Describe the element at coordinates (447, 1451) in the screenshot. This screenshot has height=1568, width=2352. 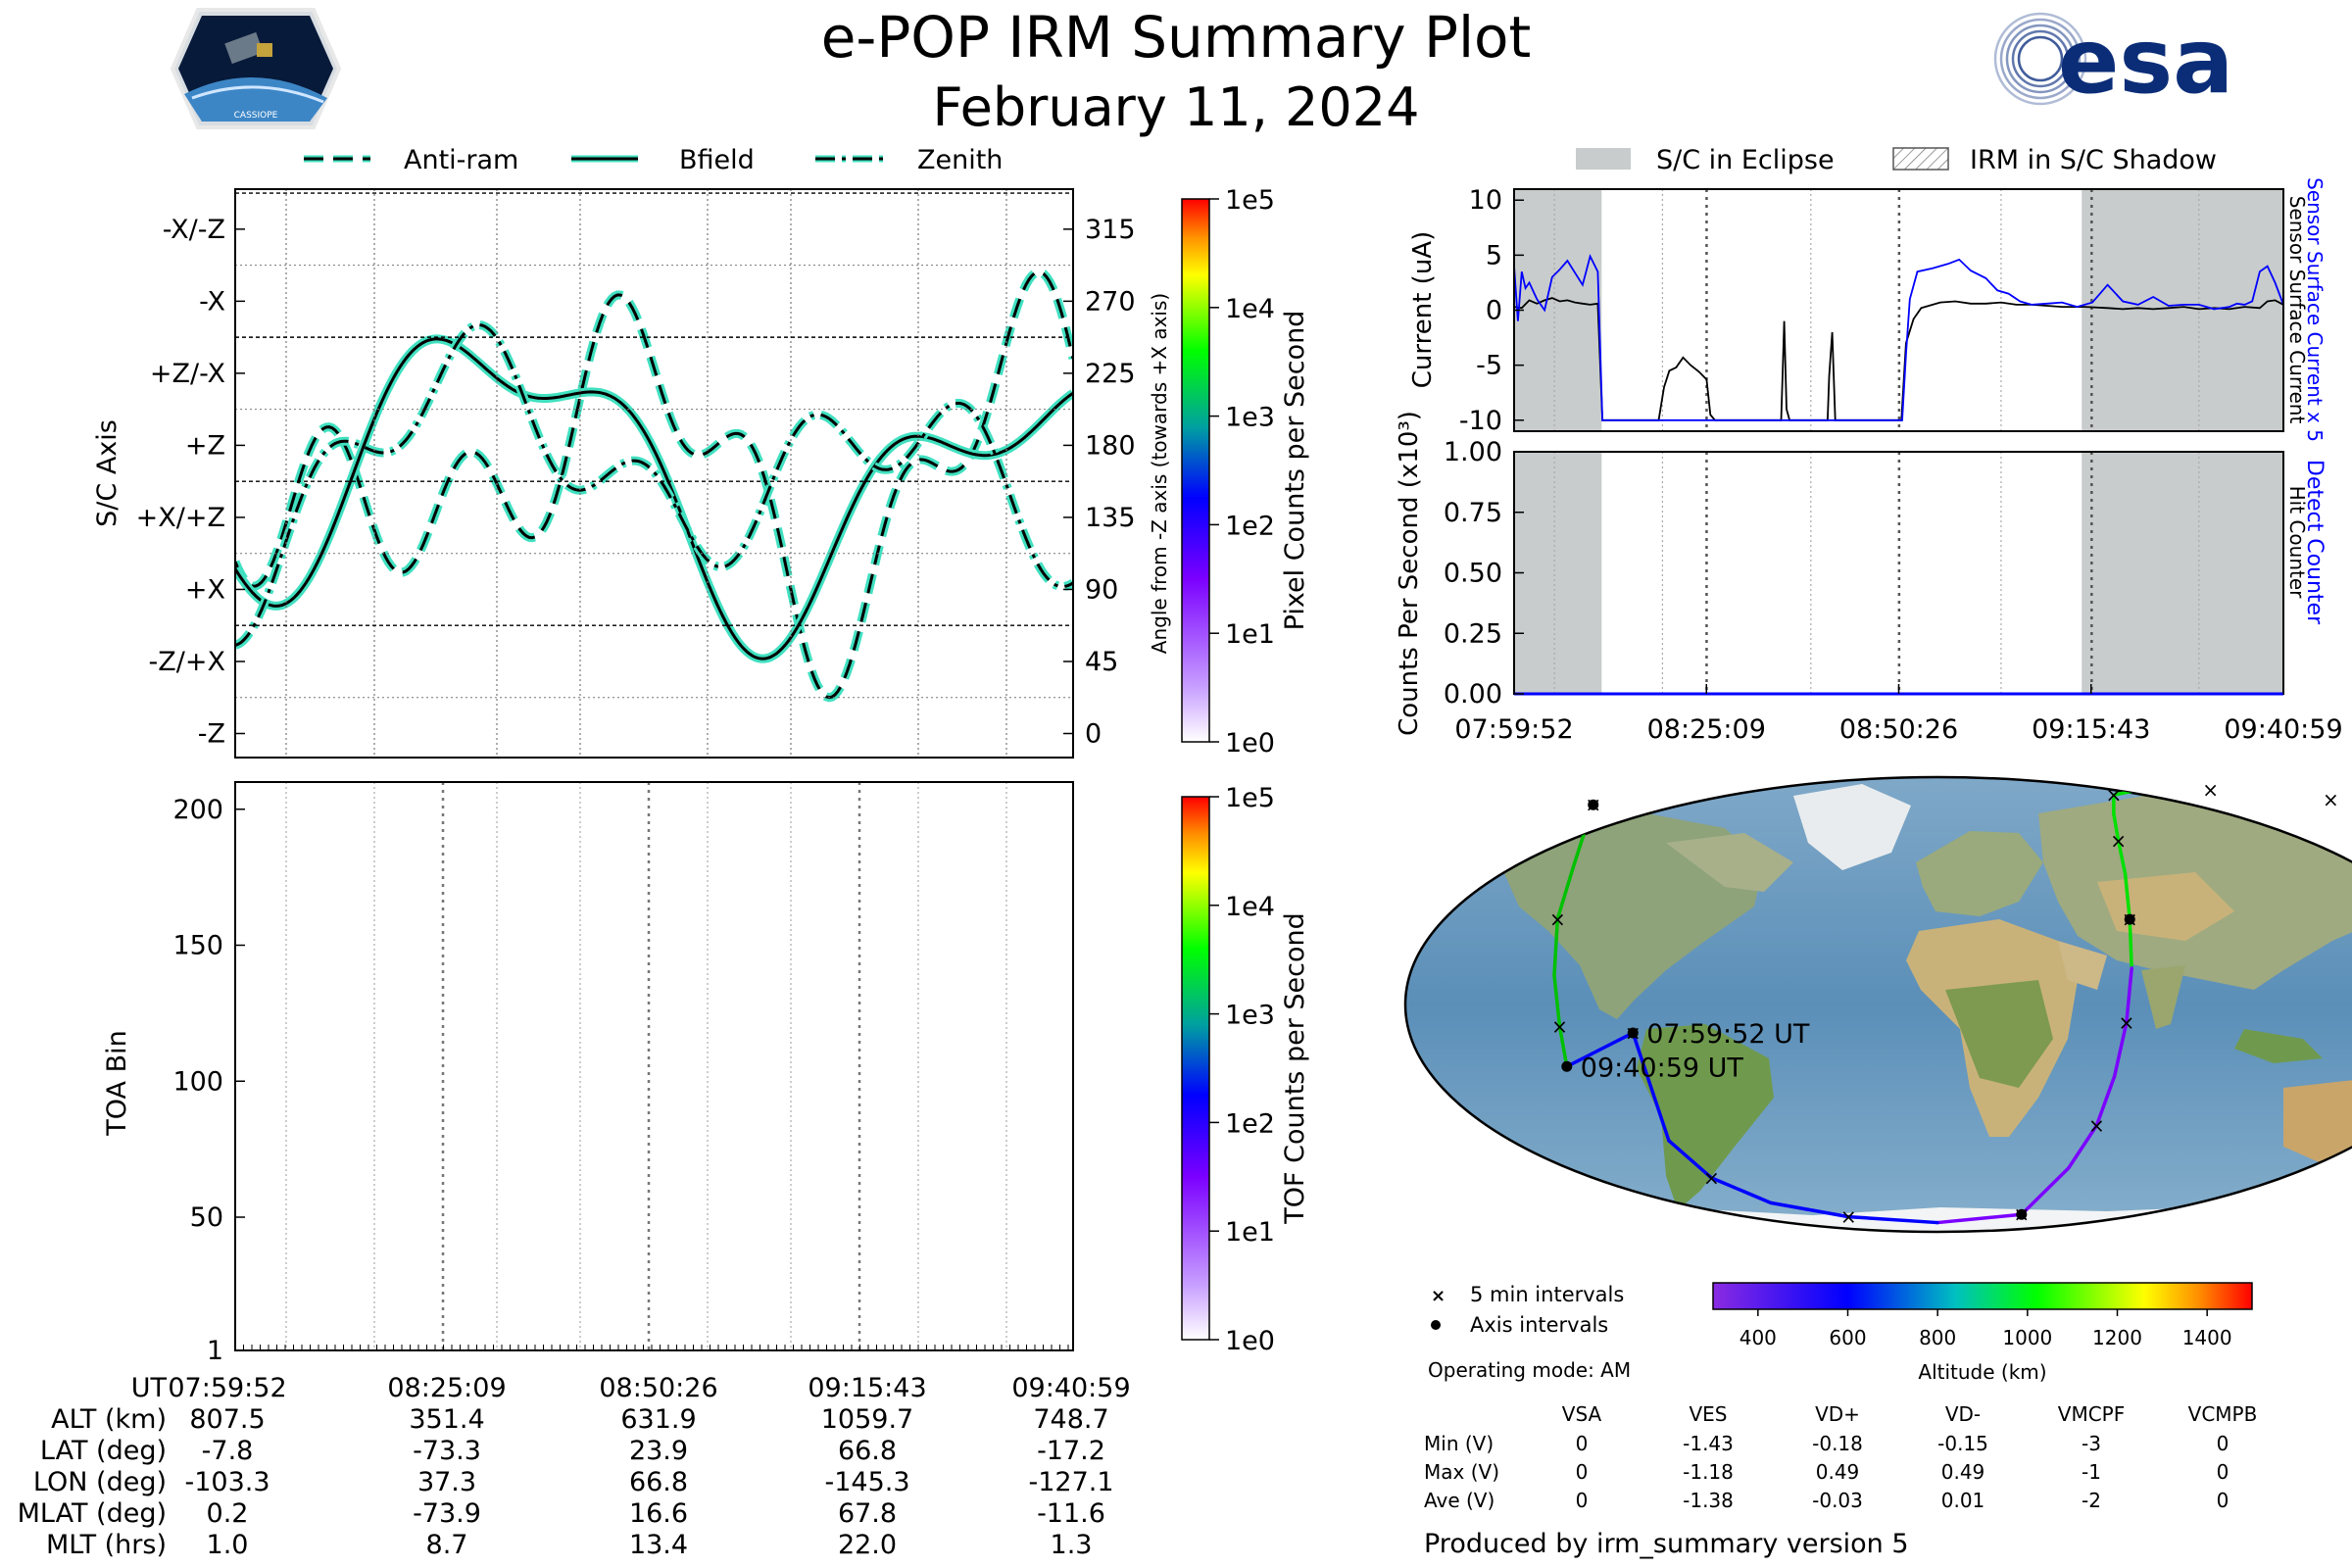
I see `info-cell: -73.3` at that location.